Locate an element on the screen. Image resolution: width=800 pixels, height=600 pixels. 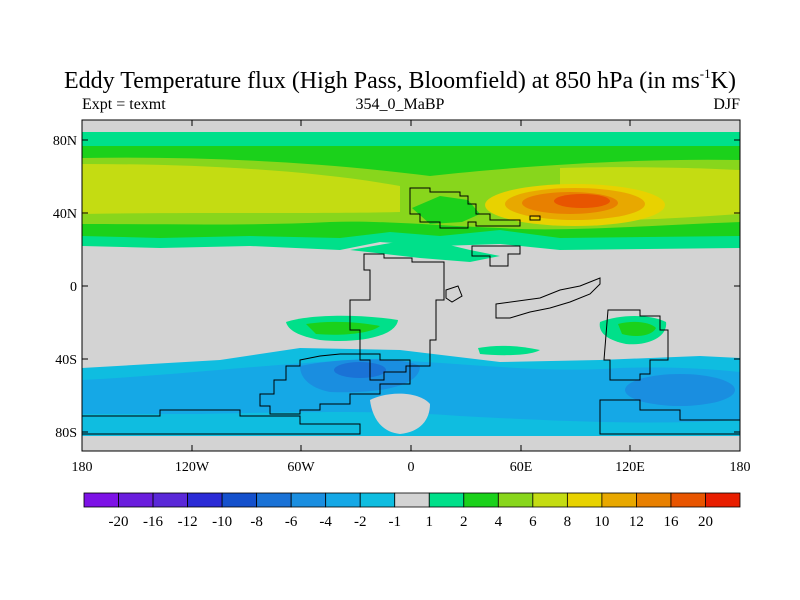
patch-africa-south is located at coordinates (509, 350).